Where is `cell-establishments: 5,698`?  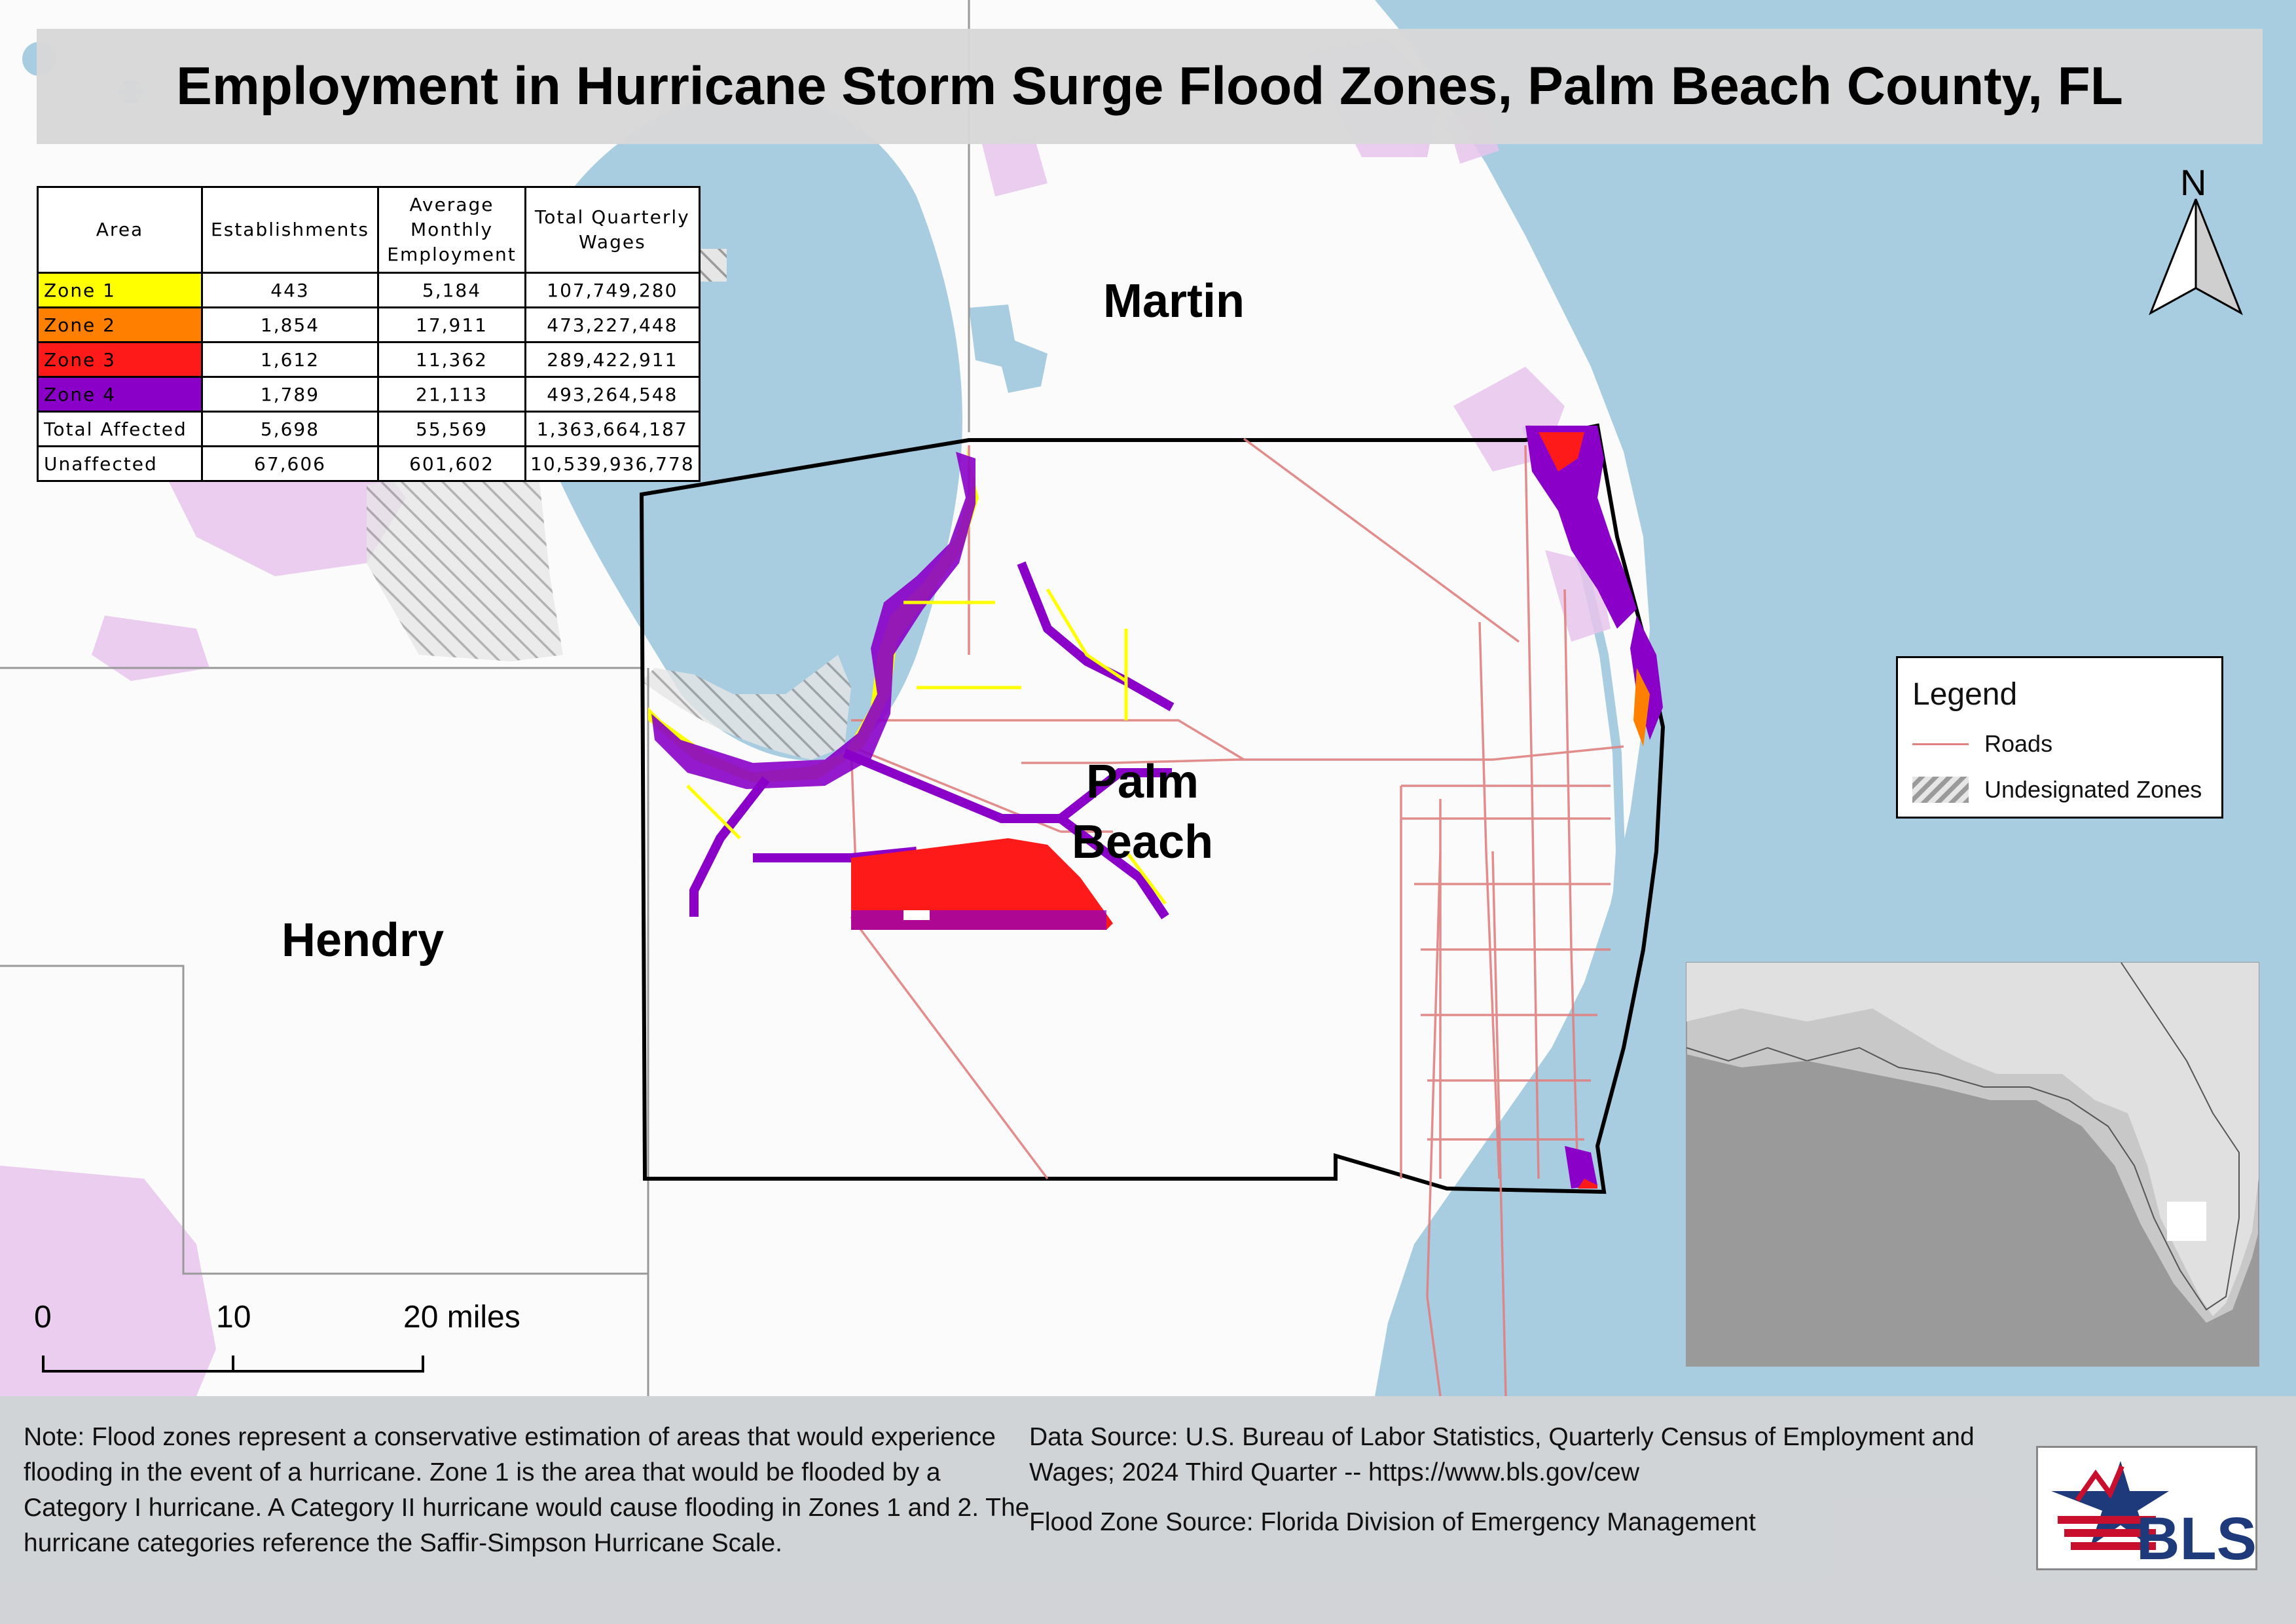 cell-establishments: 5,698 is located at coordinates (290, 429).